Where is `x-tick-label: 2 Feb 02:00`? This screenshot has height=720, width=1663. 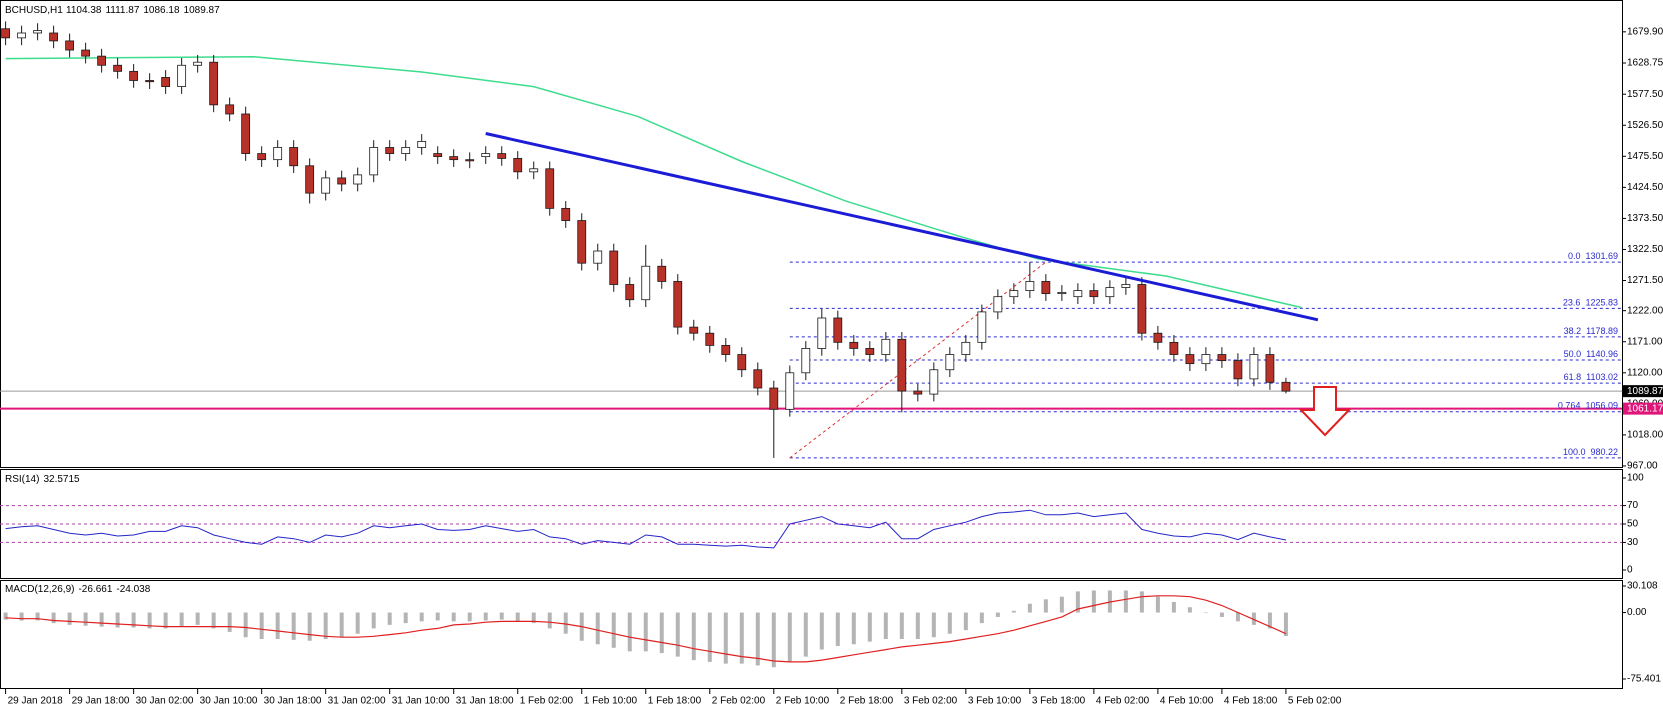
x-tick-label: 2 Feb 02:00 is located at coordinates (739, 701).